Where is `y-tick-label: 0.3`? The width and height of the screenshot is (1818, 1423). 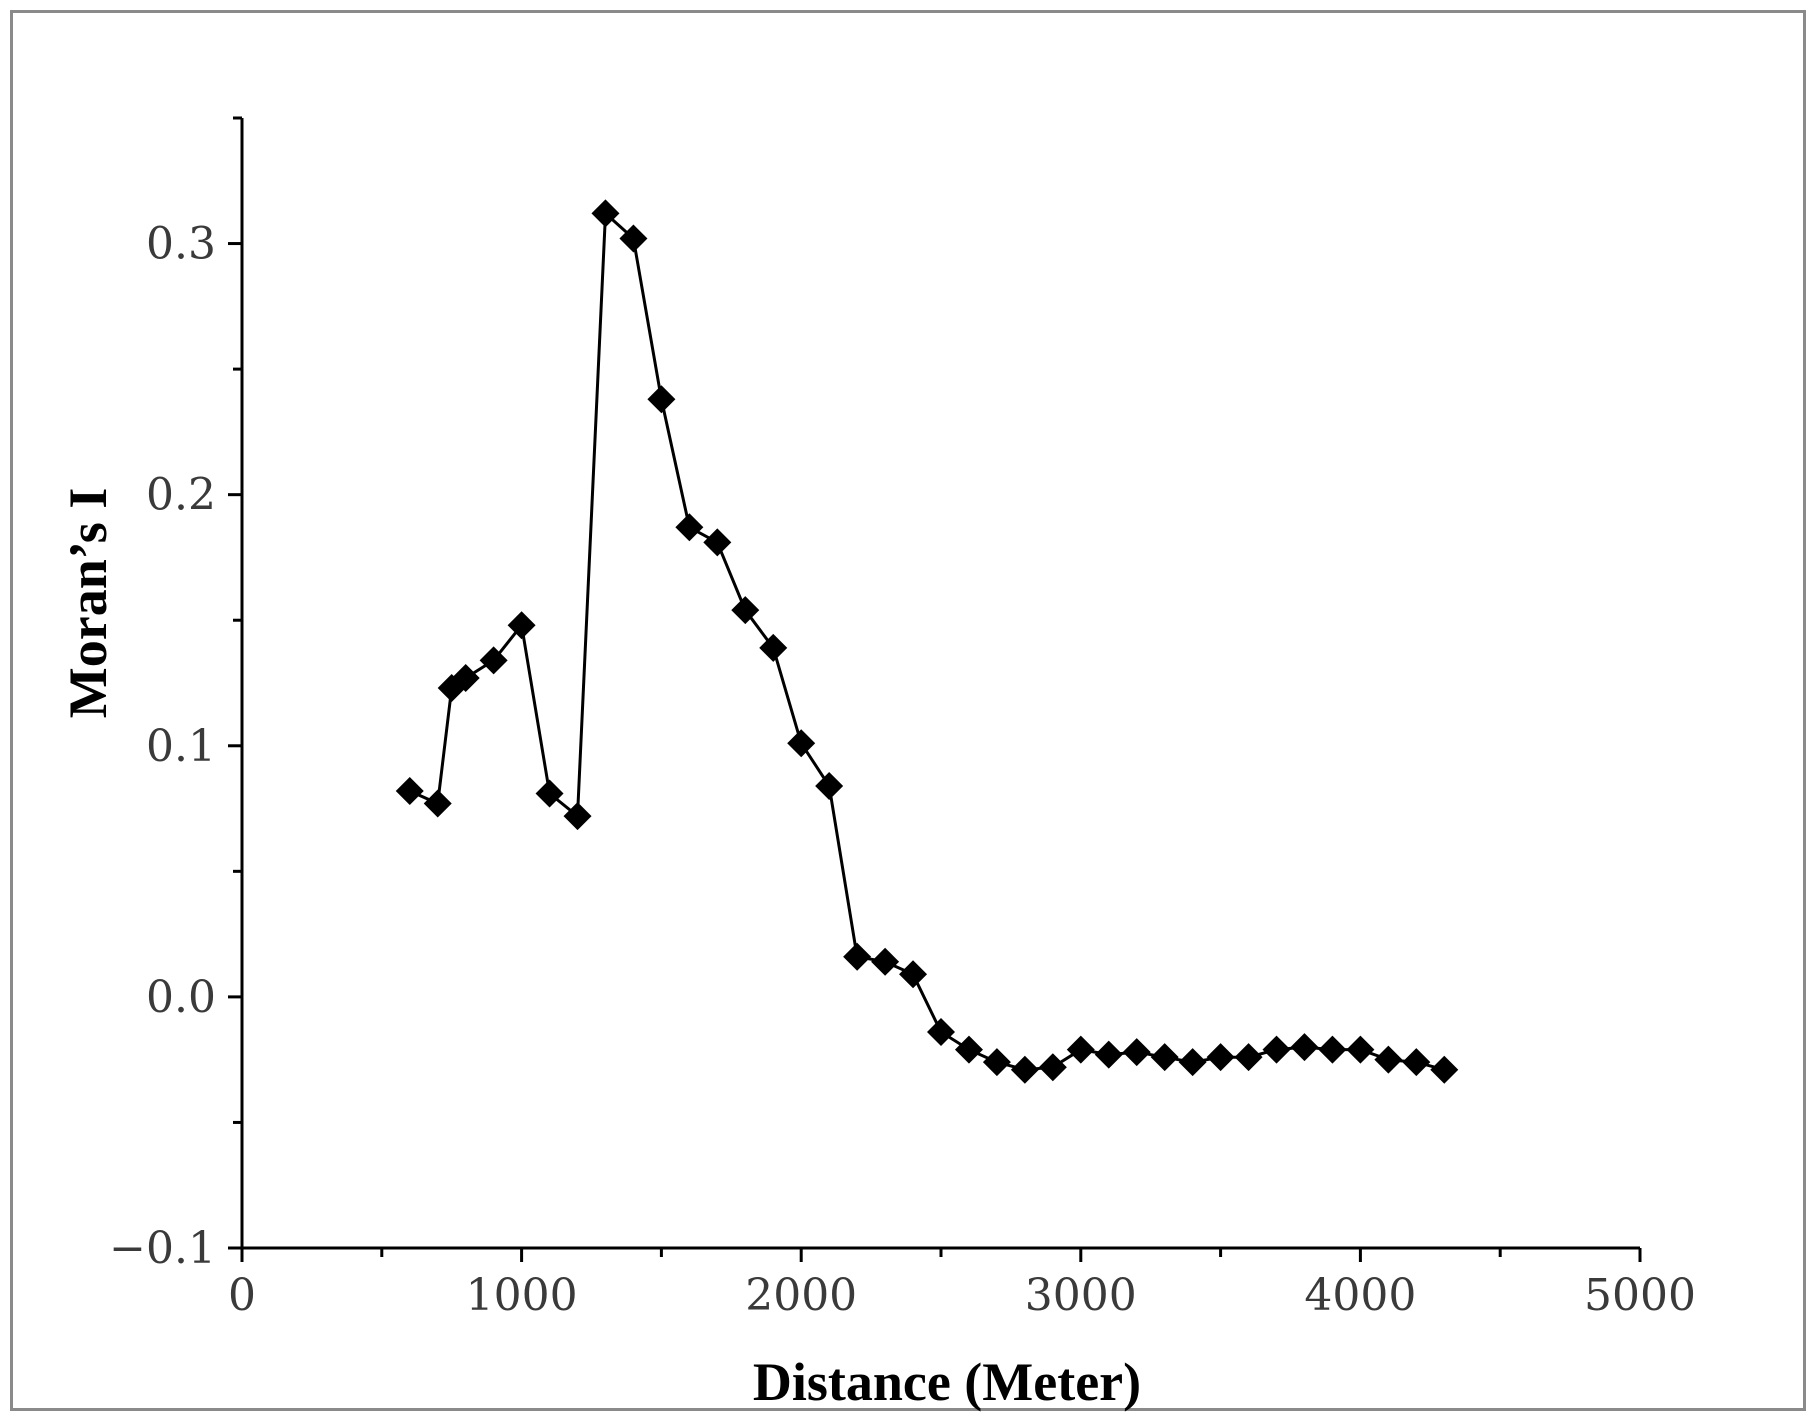
y-tick-label: 0.3 is located at coordinates (181, 244).